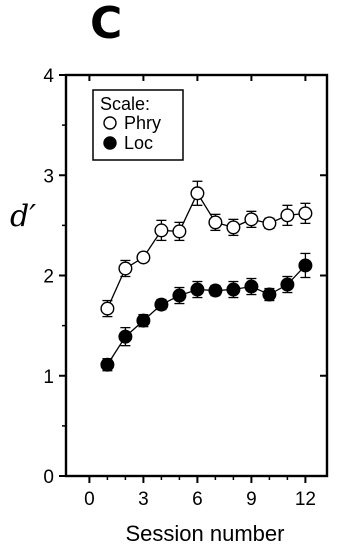  I want to click on legend-title: Scale:, so click(125, 104).